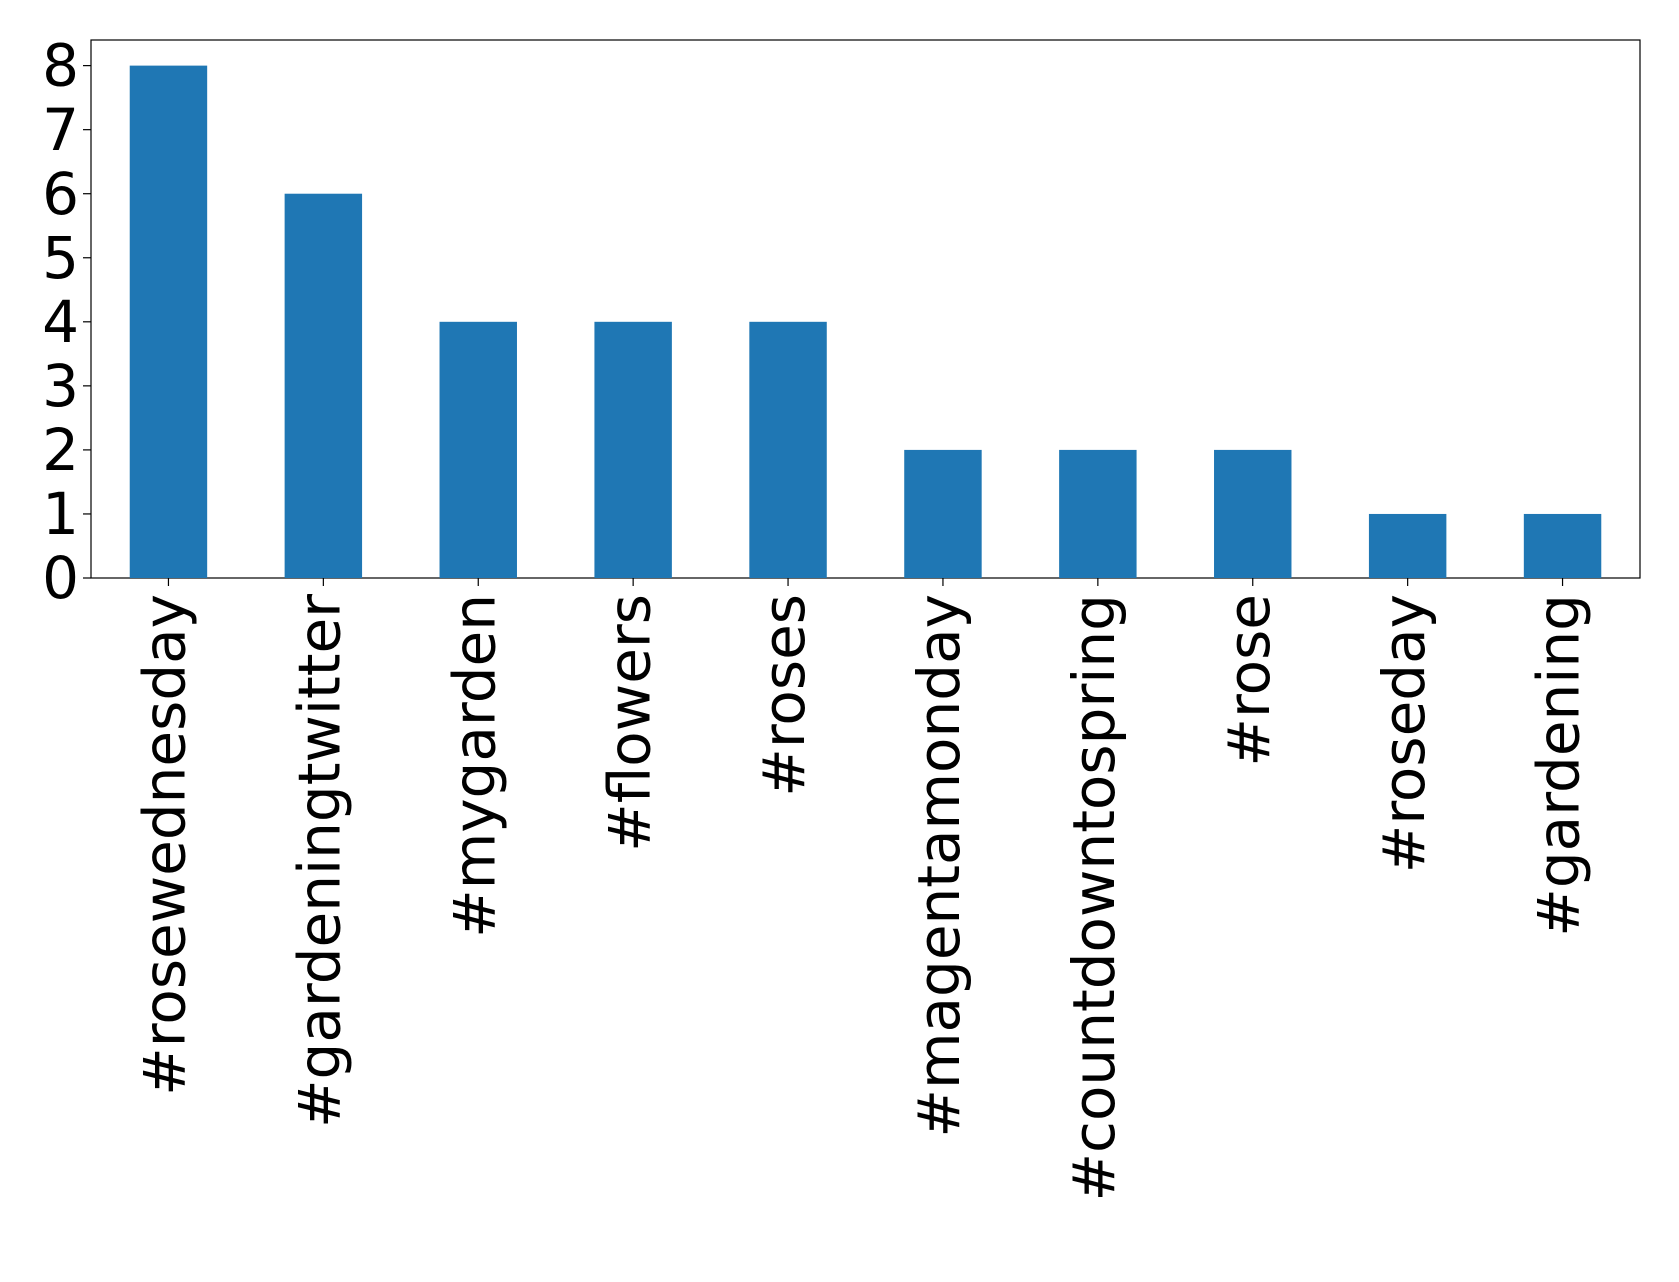 The image size is (1679, 1282). Describe the element at coordinates (60, 322) in the screenshot. I see `y-tick-label: 4` at that location.